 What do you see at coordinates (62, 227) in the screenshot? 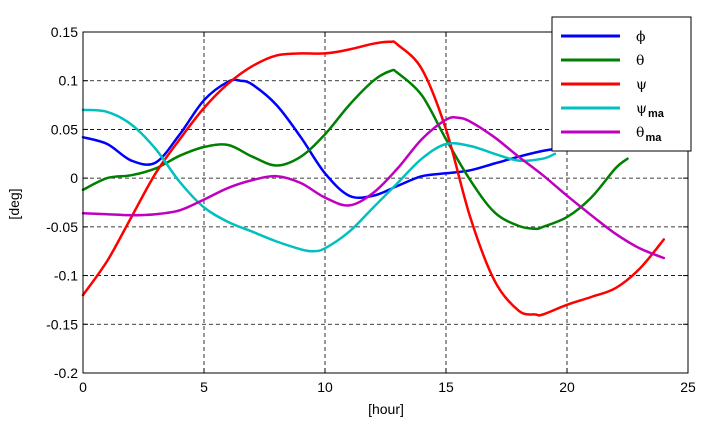
I see `y-tick-label: -0.05` at bounding box center [62, 227].